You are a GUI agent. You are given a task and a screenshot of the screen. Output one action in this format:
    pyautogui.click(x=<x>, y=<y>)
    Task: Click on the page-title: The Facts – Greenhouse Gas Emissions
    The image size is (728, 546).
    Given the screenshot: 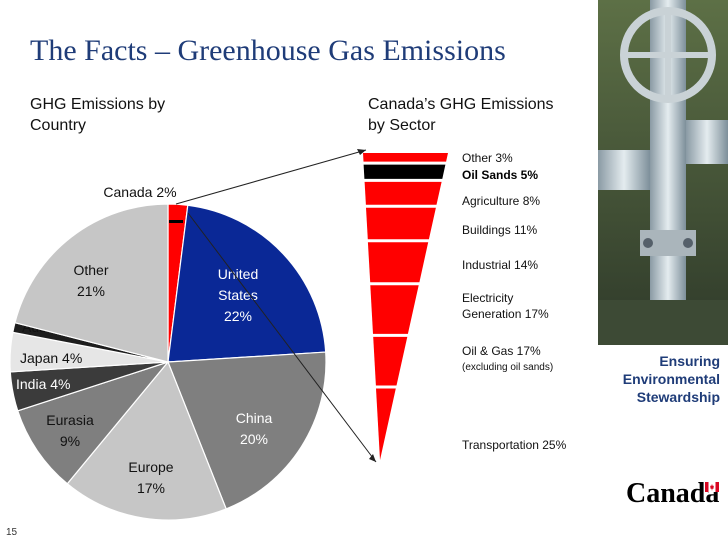 What is the action you would take?
    pyautogui.click(x=268, y=50)
    